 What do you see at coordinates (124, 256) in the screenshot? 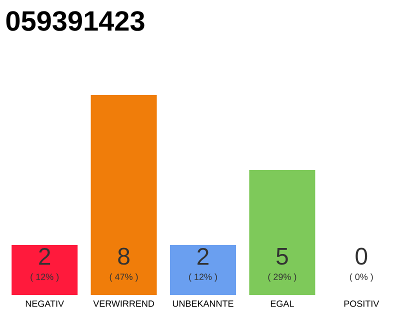
I see `data-label: 8` at bounding box center [124, 256].